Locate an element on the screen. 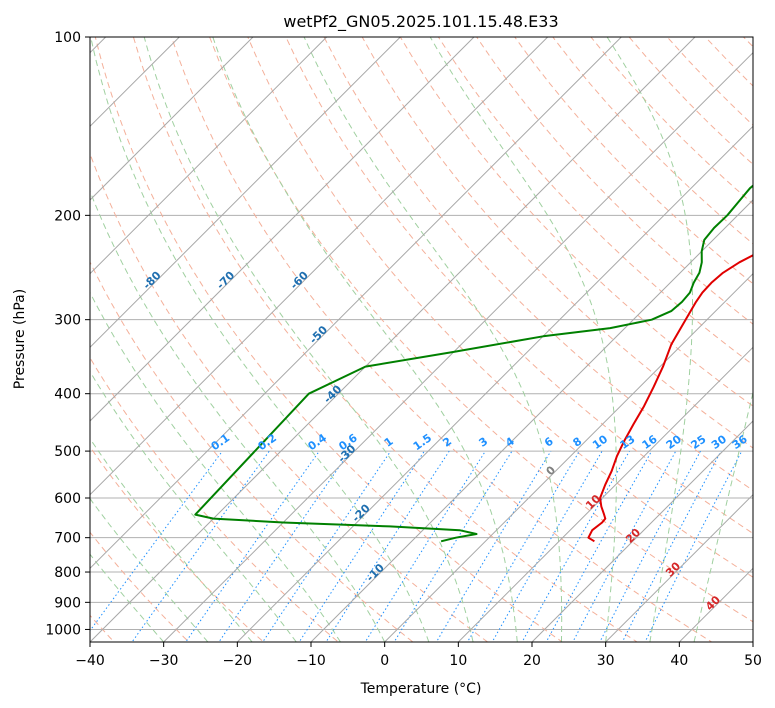 The image size is (775, 708). x-tick-label: −40 is located at coordinates (90, 661).